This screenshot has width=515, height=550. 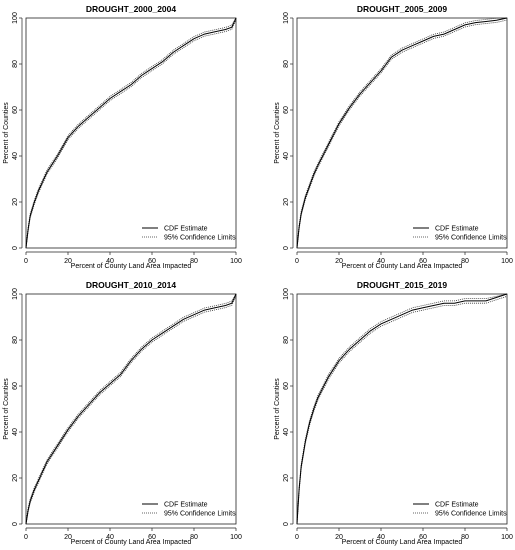 What do you see at coordinates (402, 285) in the screenshot?
I see `chart-title: DROUGHT_2015_2019` at bounding box center [402, 285].